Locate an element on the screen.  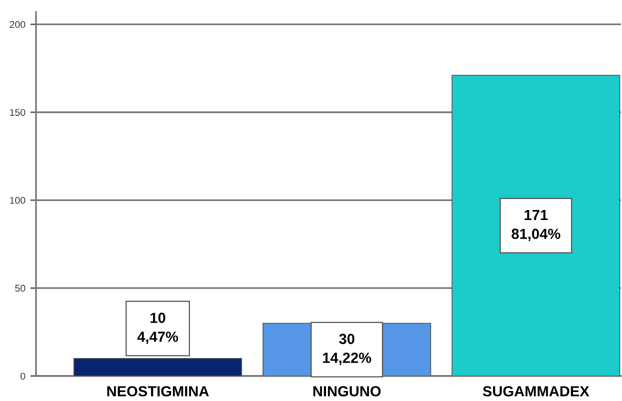
data-label: 30 14,22% is located at coordinates (347, 350).